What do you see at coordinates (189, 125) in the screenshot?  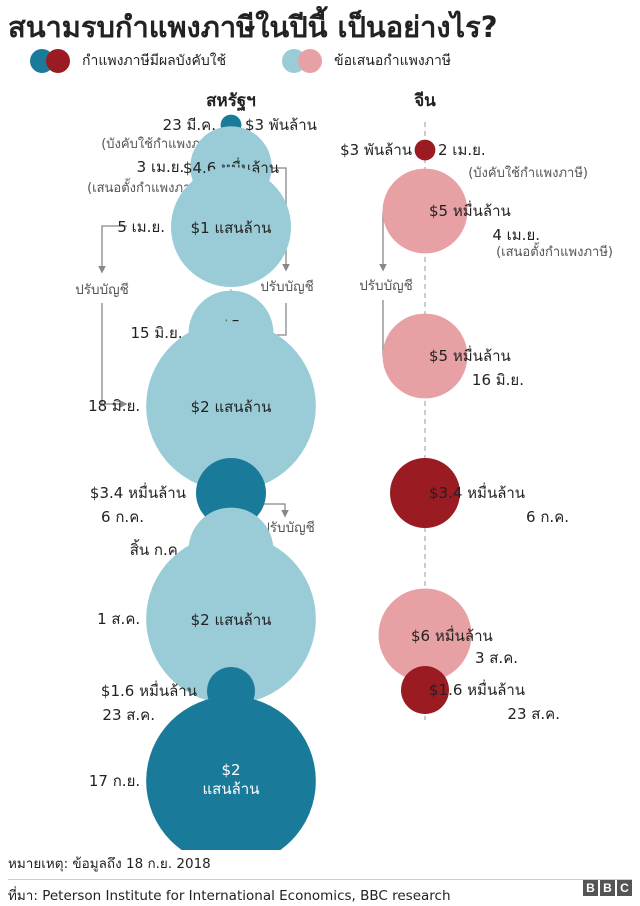 I see `event-date-us: 23 มี.ค.` at bounding box center [189, 125].